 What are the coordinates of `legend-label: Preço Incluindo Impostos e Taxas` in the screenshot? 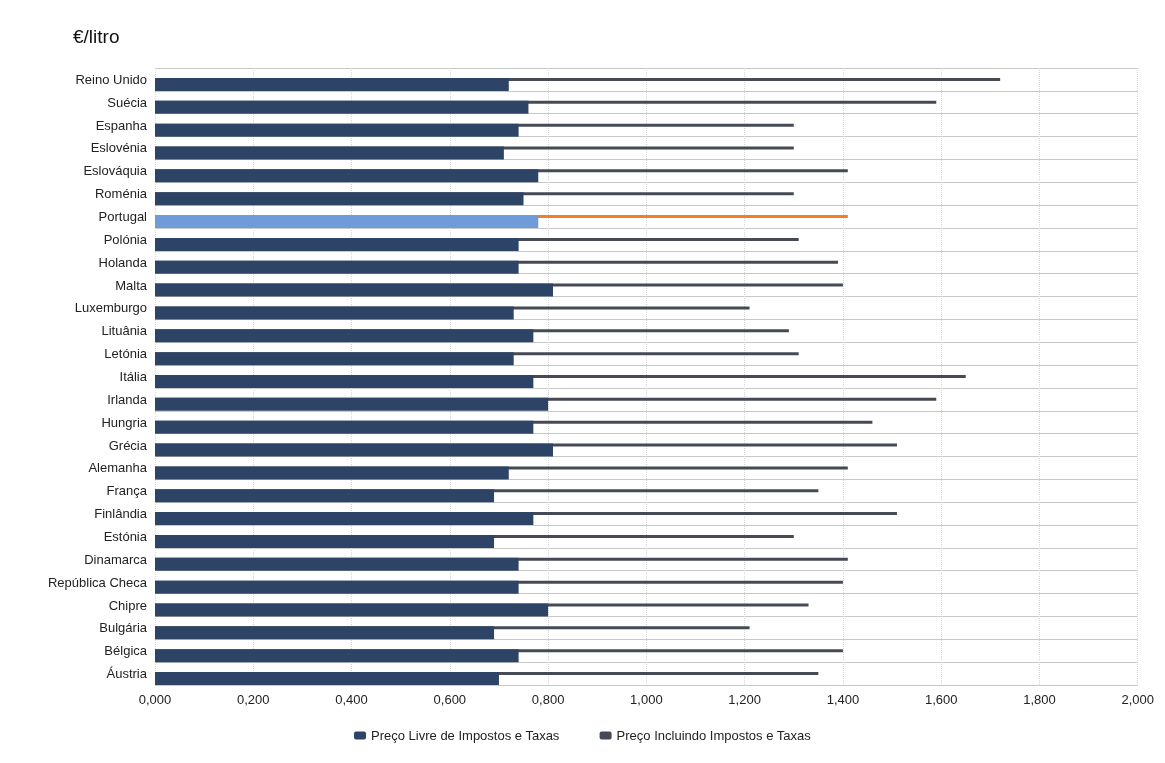 It's located at (714, 735).